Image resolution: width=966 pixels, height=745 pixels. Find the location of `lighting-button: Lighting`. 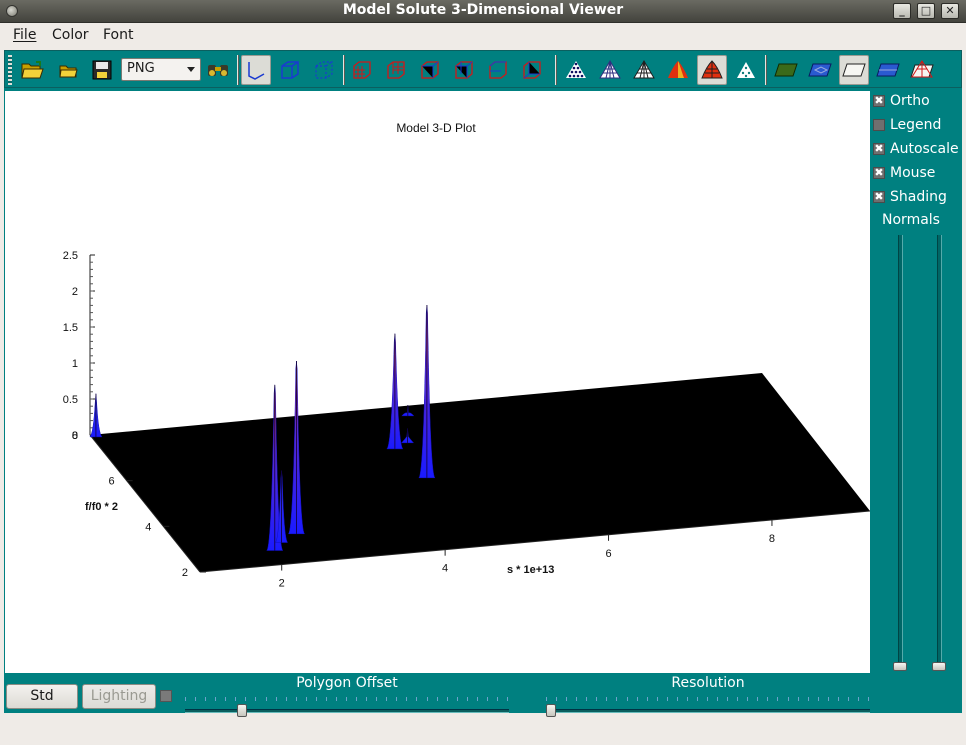

lighting-button: Lighting is located at coordinates (119, 696).